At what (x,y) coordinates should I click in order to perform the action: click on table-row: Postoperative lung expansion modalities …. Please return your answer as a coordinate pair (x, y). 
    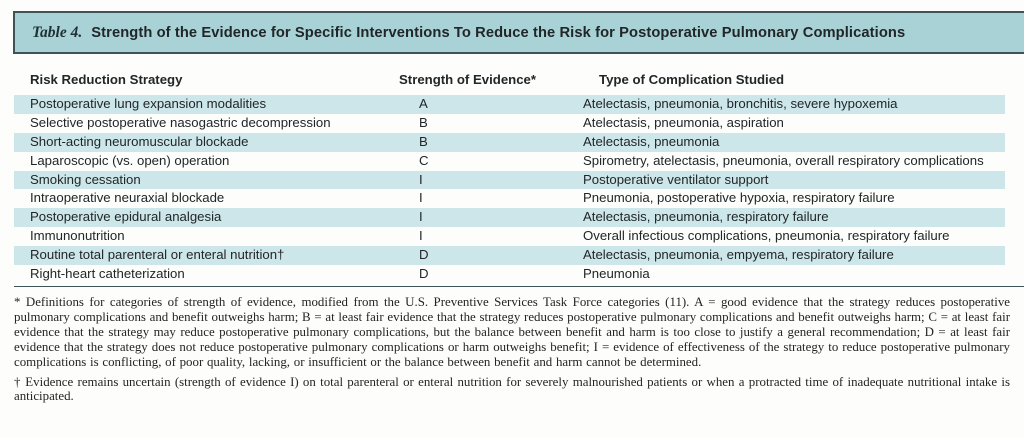
    Looking at the image, I should click on (509, 104).